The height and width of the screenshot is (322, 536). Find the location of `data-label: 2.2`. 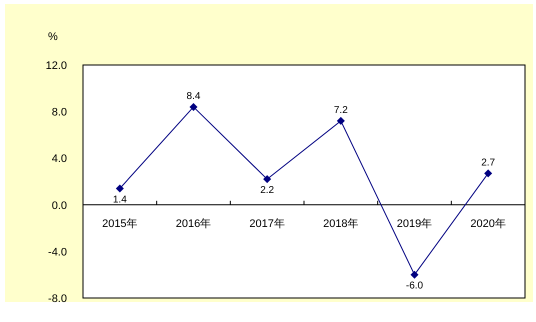

data-label: 2.2 is located at coordinates (267, 190).